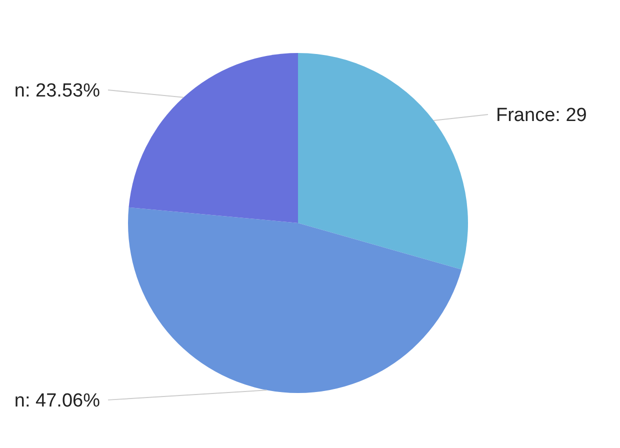 The width and height of the screenshot is (620, 448). I want to click on slice-label: France: 29, so click(541, 115).